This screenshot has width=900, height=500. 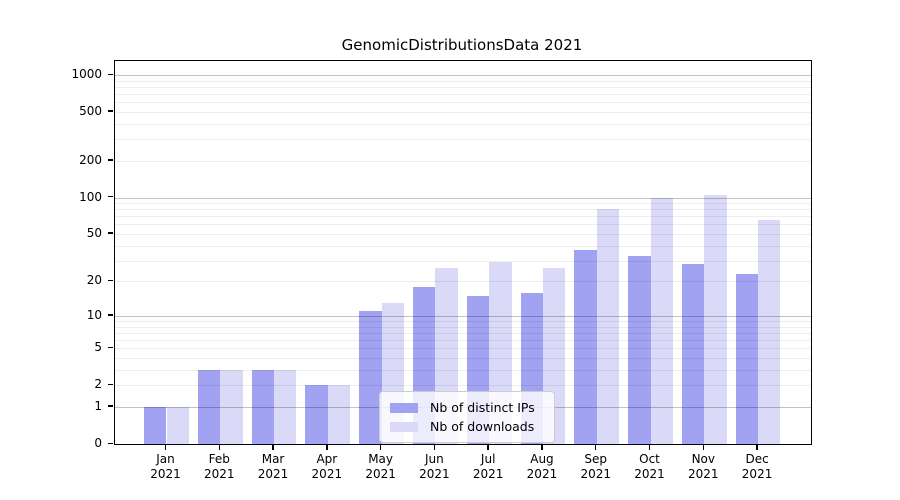 I want to click on legend-item-downloads: Nb of downloads, so click(x=465, y=426).